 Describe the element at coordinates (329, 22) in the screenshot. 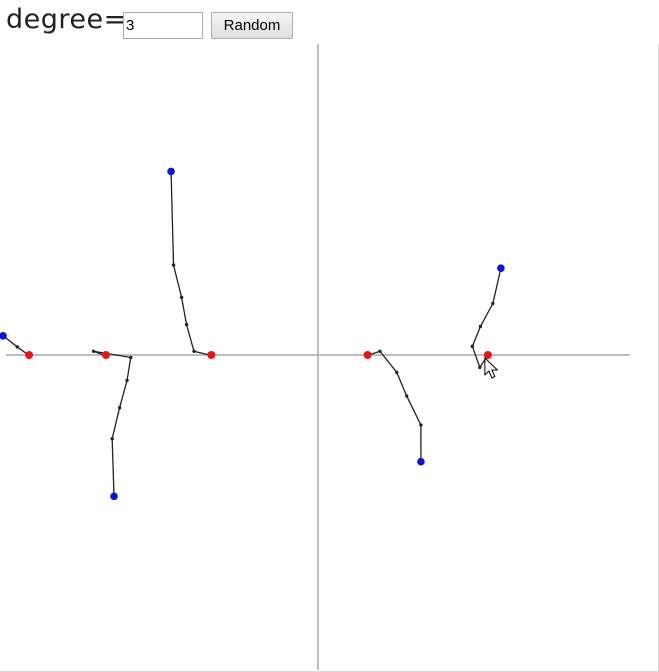

I see `toolbar: degree= Random` at that location.